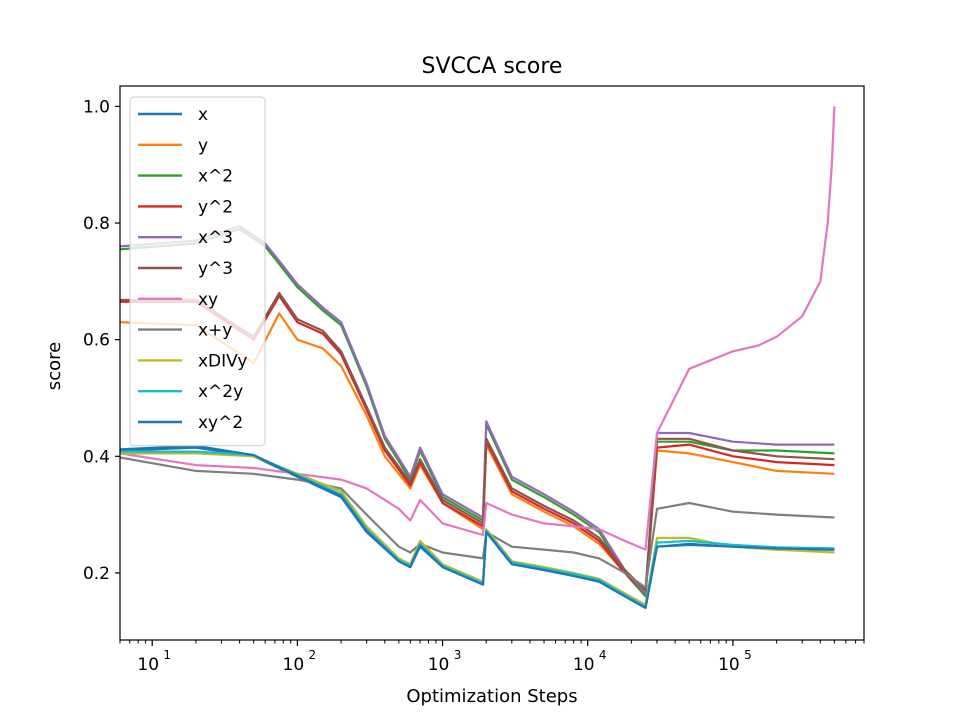  Describe the element at coordinates (215, 331) in the screenshot. I see `legend-label-8: x+y` at that location.